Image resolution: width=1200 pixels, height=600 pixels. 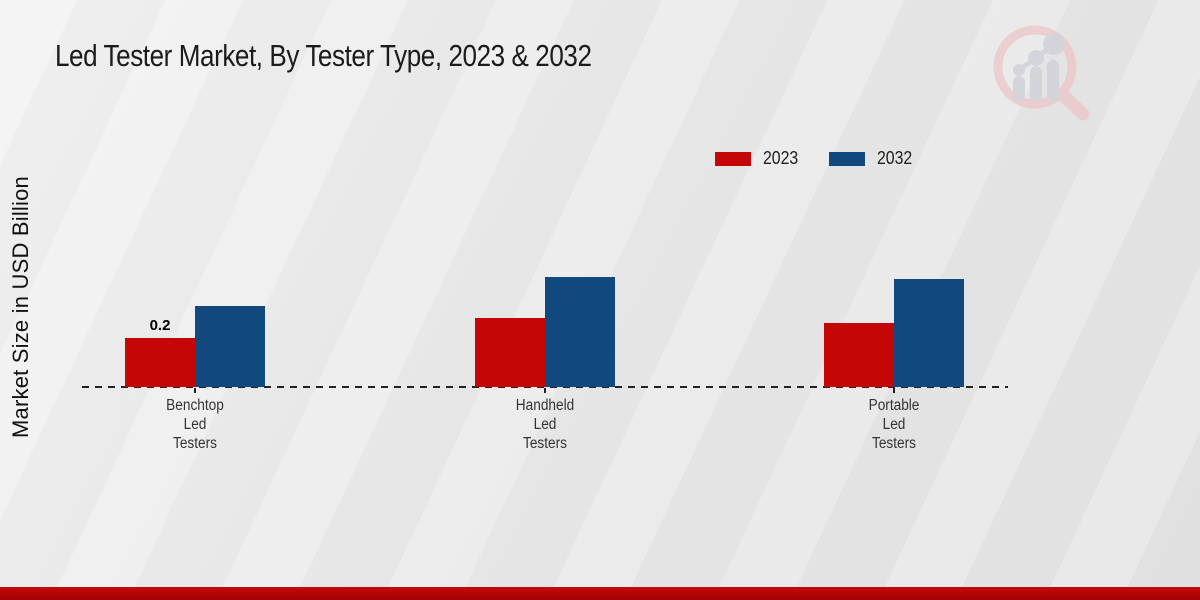 I want to click on legend-swatch-2032-icon, so click(x=847, y=158).